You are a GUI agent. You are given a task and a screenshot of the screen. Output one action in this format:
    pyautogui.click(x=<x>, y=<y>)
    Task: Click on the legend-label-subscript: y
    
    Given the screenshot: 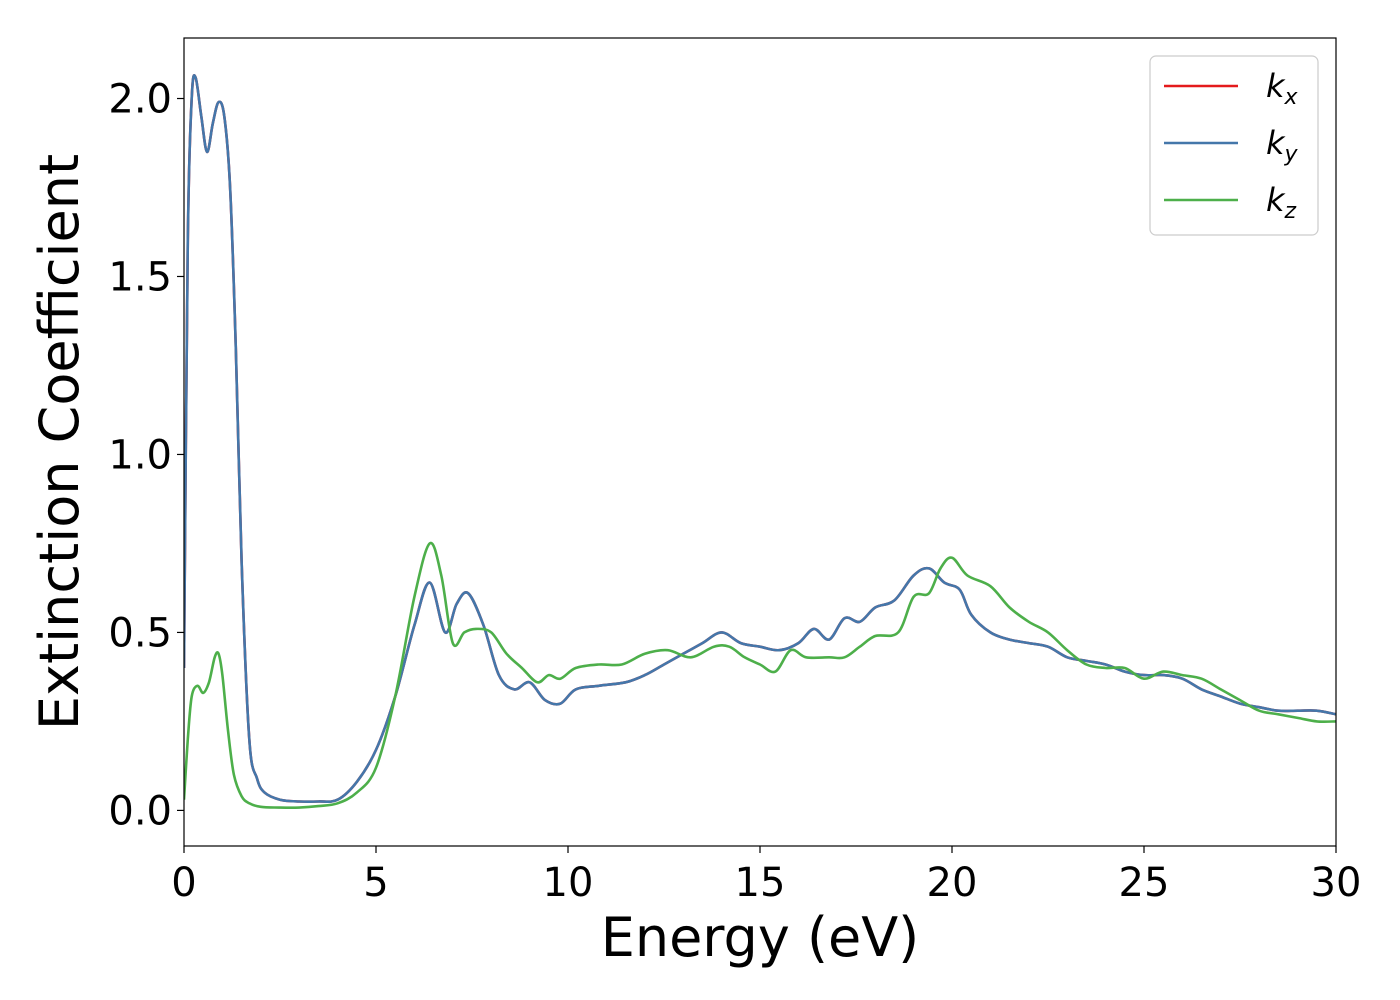 What is the action you would take?
    pyautogui.click(x=1291, y=154)
    